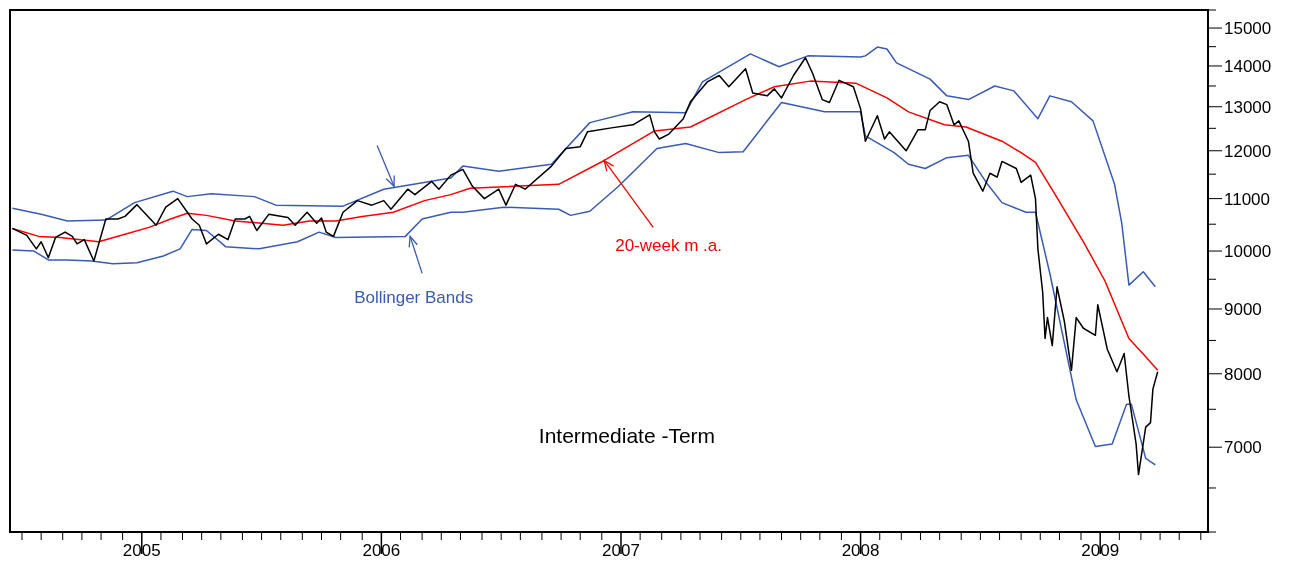 This screenshot has width=1297, height=561. Describe the element at coordinates (414, 298) in the screenshot. I see `annotation: Bollinger Bands` at that location.